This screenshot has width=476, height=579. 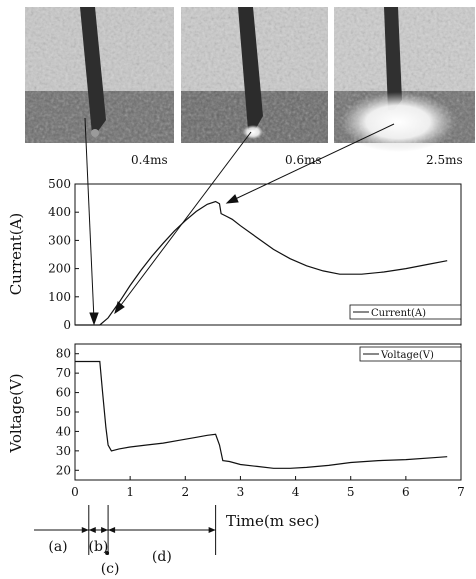 I want to click on phase-label-c: (c), so click(x=110, y=569).